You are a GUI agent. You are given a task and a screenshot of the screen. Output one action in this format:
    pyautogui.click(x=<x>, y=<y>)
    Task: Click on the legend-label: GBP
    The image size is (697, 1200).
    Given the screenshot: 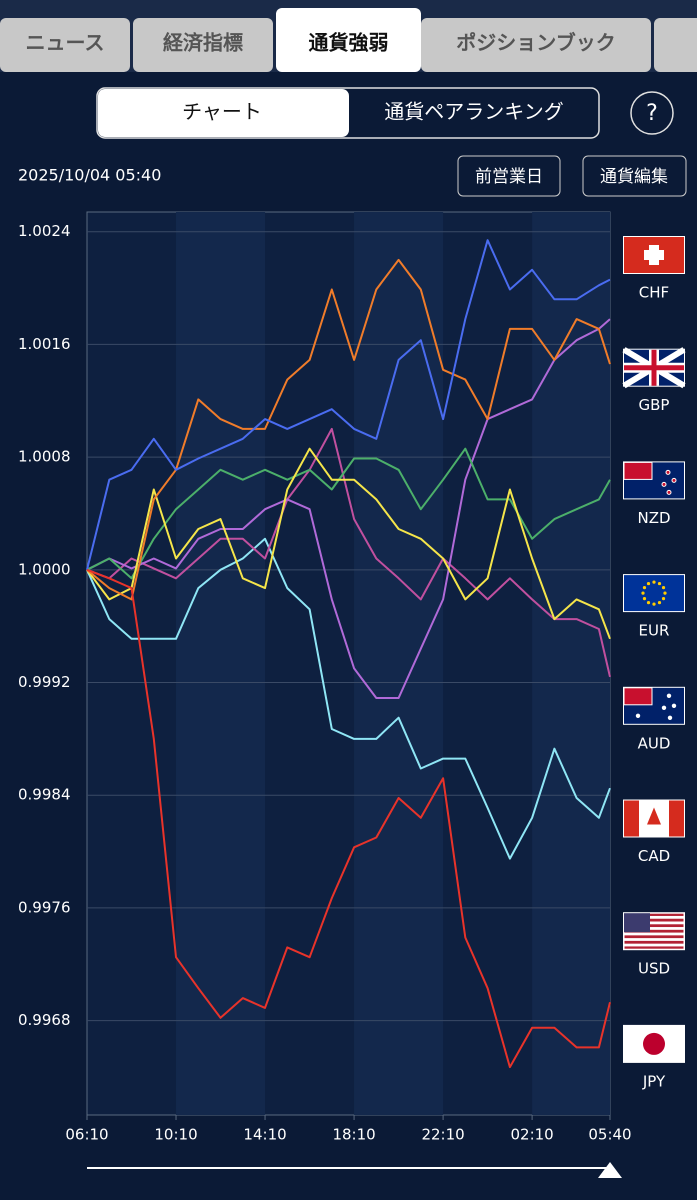 What is the action you would take?
    pyautogui.click(x=654, y=405)
    